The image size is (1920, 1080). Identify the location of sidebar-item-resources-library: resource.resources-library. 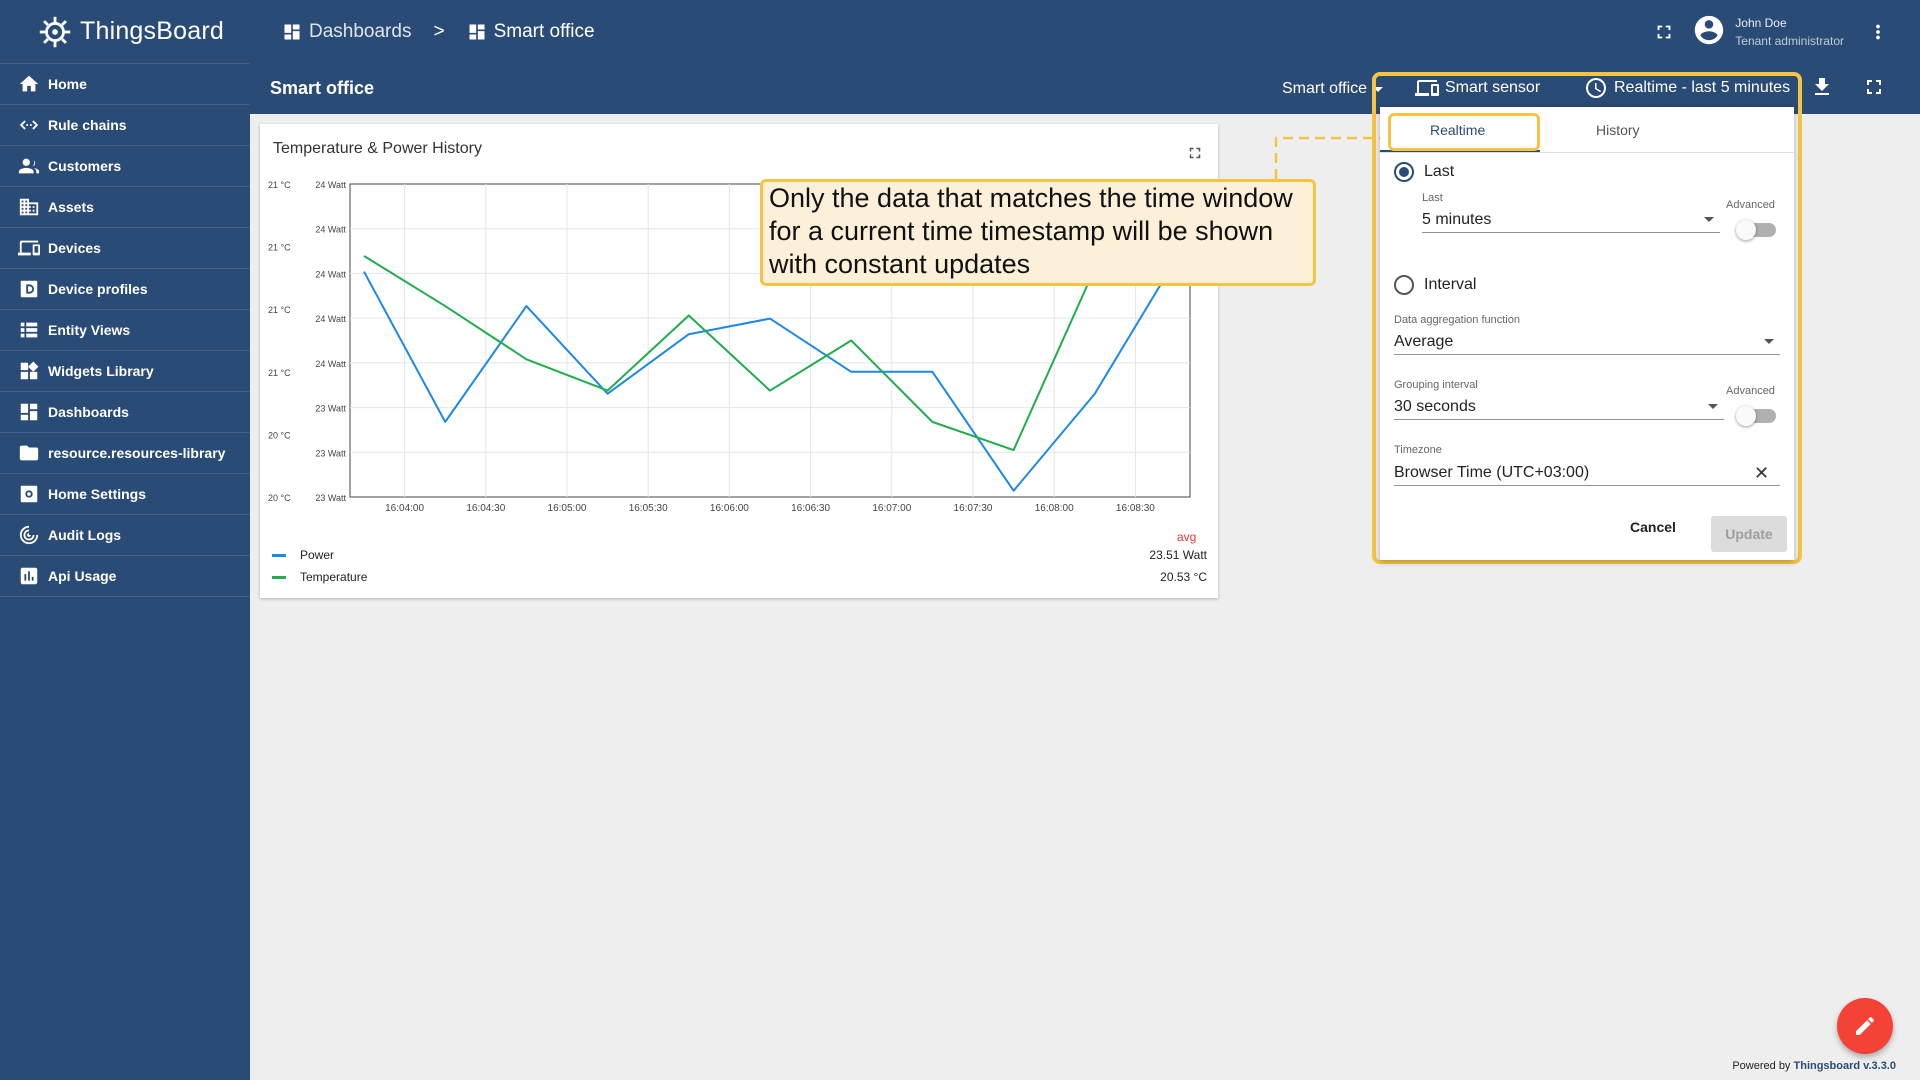
(125, 453).